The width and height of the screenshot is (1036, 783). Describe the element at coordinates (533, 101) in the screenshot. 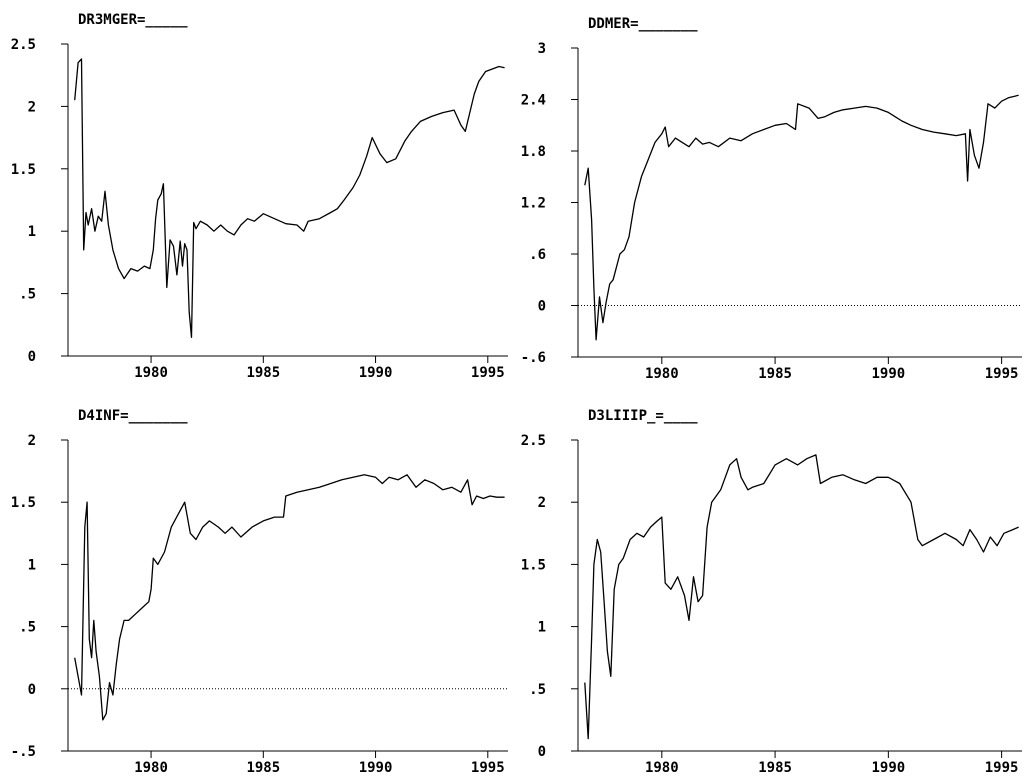

I see `y-tick-label: 2.4` at that location.